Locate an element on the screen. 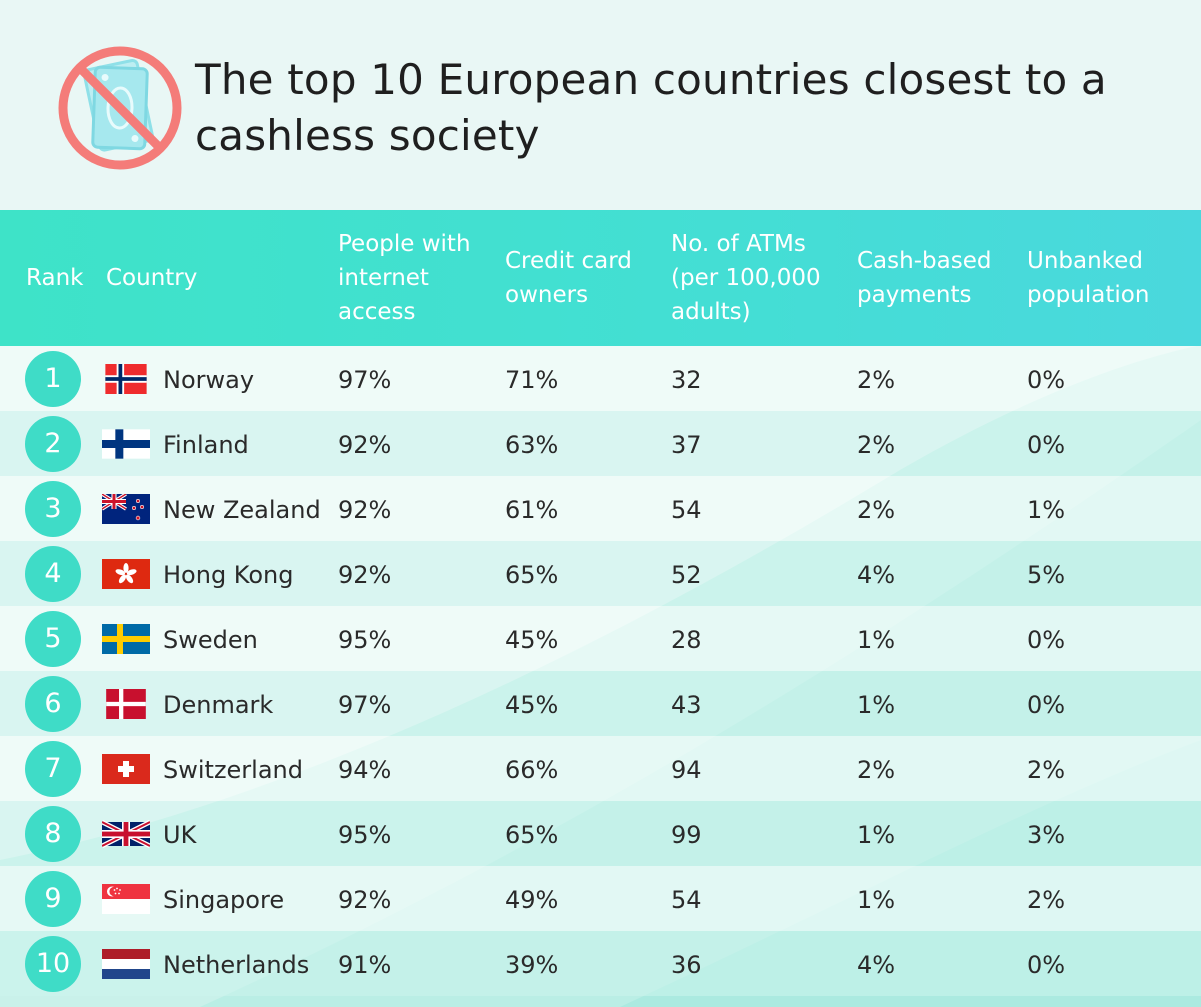  country-name: Hong Kong is located at coordinates (228, 575).